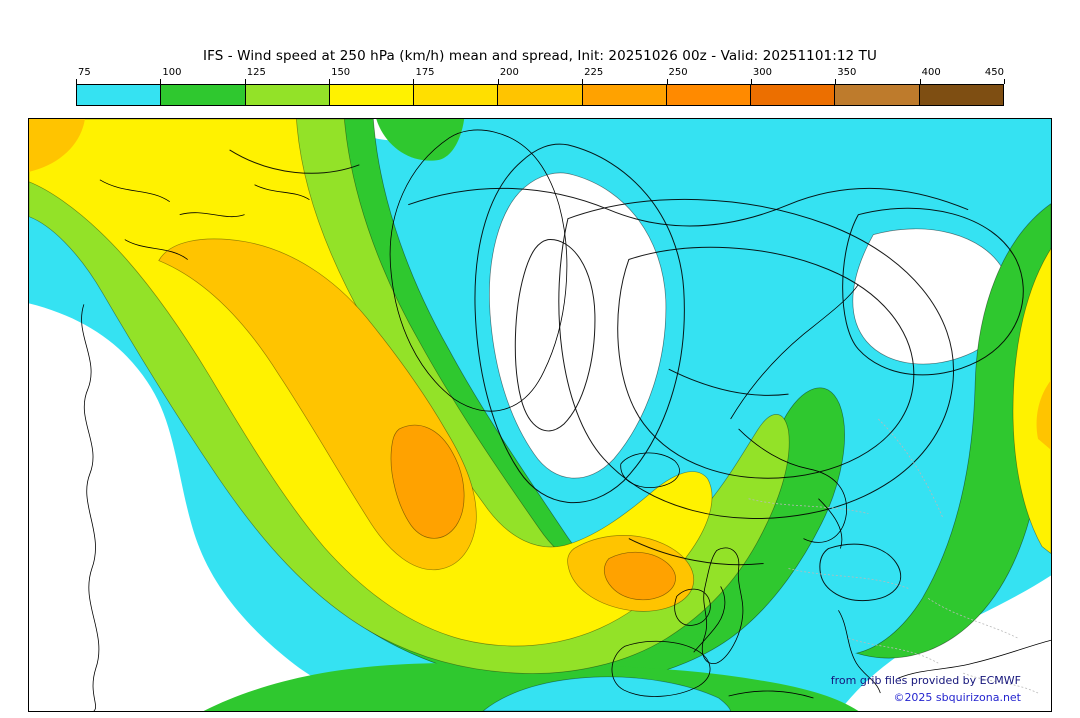 Image resolution: width=1080 pixels, height=718 pixels. Describe the element at coordinates (650, 470) in the screenshot. I see `coast-iceland` at that location.